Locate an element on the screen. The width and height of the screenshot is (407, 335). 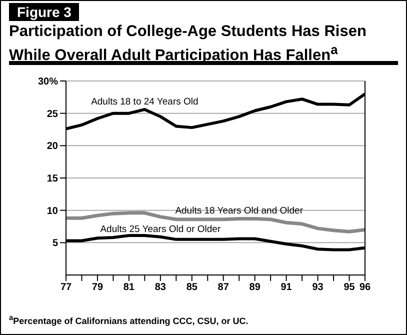
chart-title: Participation of College-Age Students Has Risen While Overall Adult Participation Has Fallen$^{a}$ is located at coordinates (188, 44).